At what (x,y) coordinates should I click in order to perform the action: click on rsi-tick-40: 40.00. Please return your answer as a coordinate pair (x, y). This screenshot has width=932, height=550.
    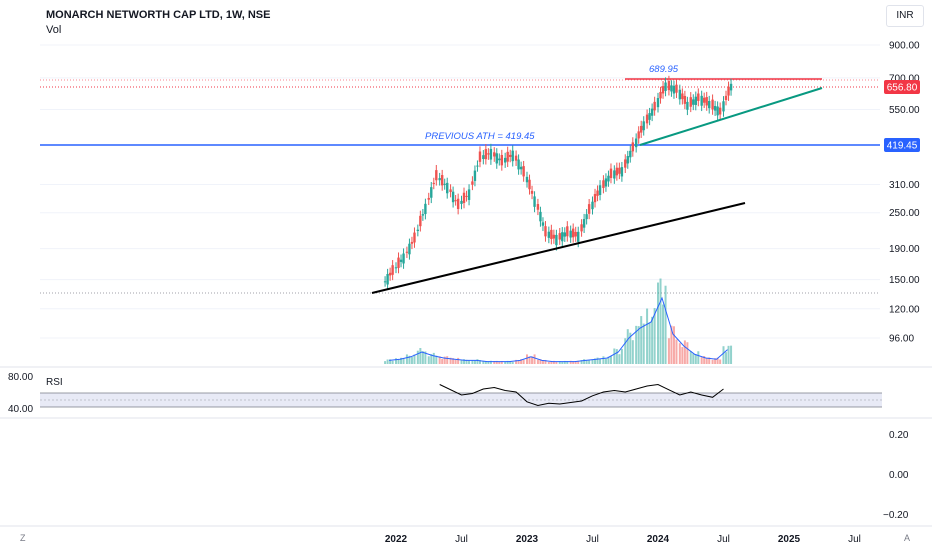
    Looking at the image, I should click on (20, 409).